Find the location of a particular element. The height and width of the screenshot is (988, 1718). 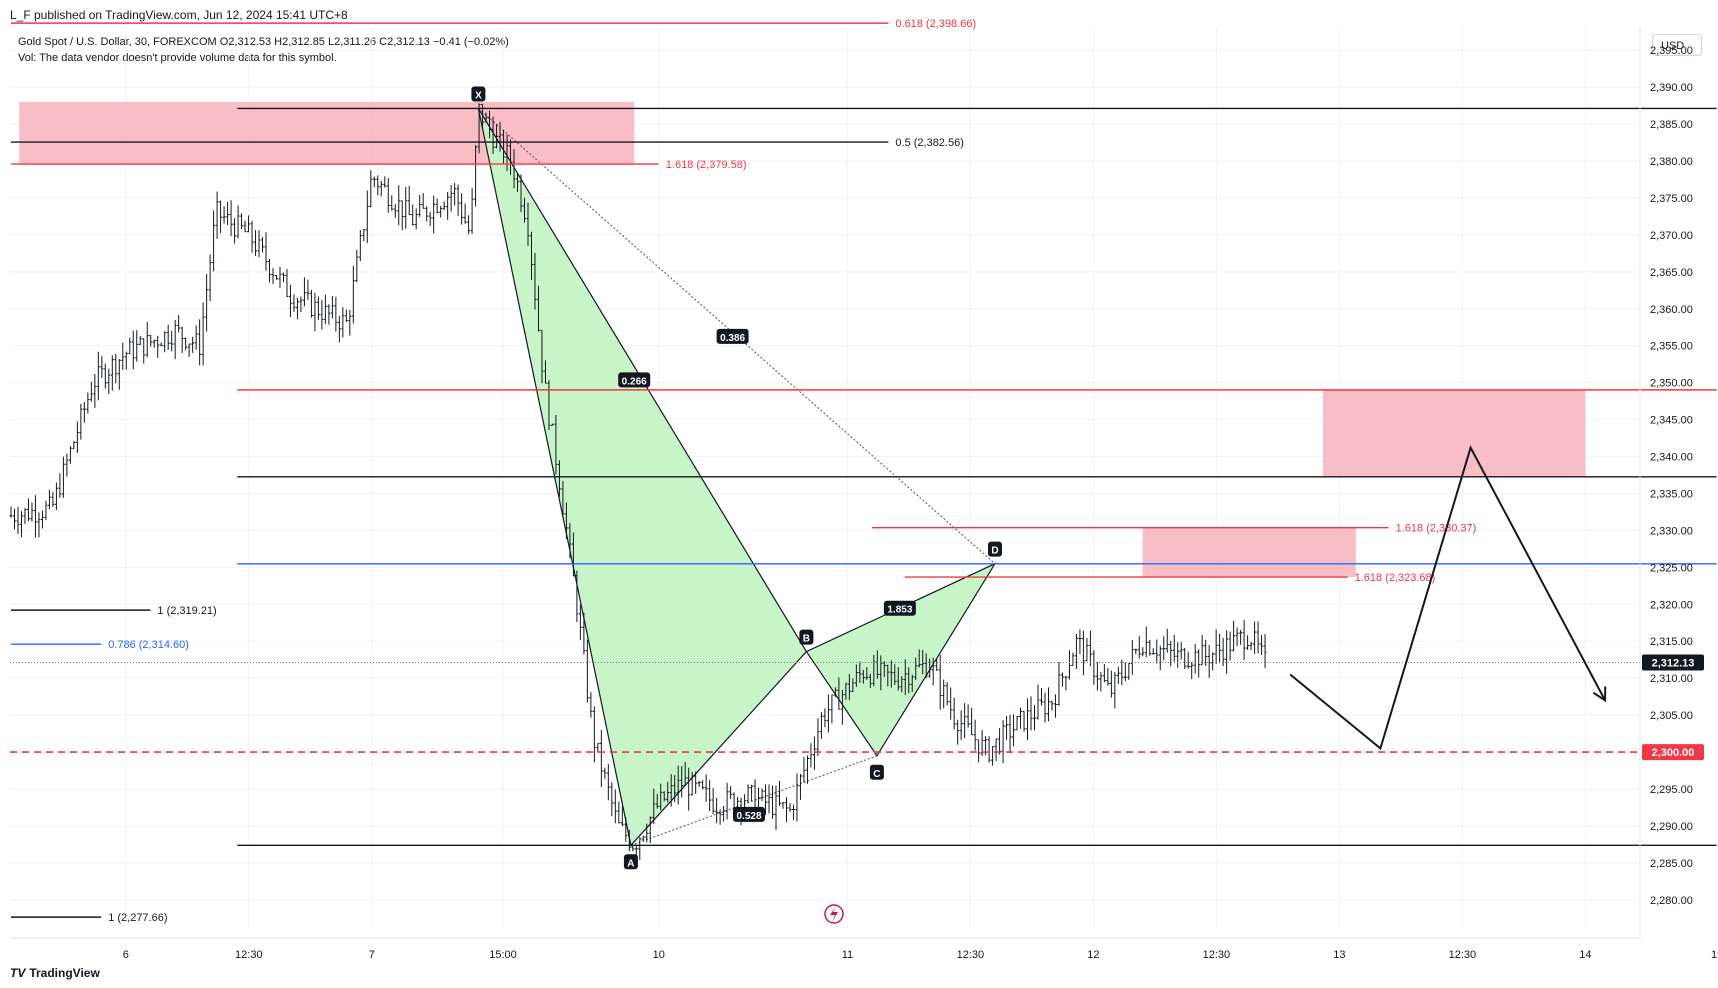

support-level-badge: 2,300.00 is located at coordinates (1673, 753).